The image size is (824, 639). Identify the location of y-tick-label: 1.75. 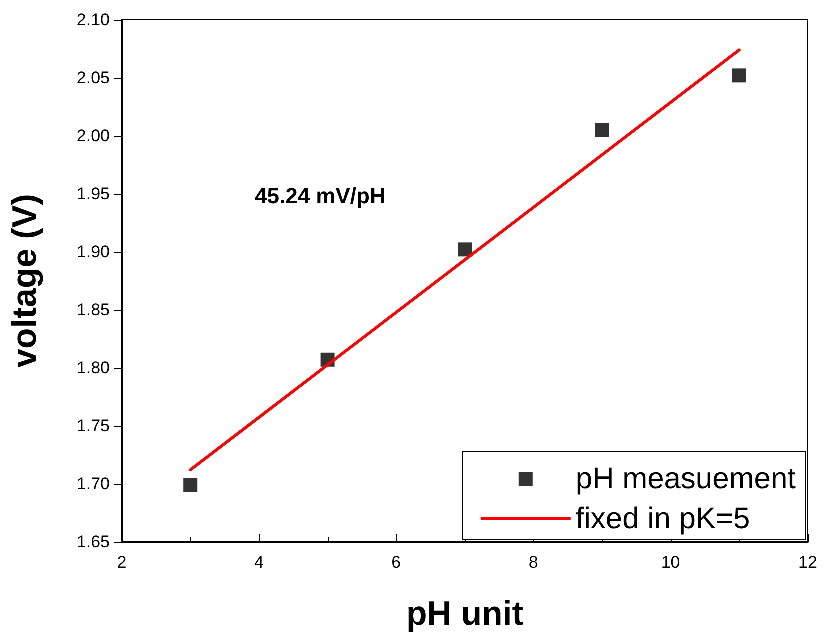
(93, 426).